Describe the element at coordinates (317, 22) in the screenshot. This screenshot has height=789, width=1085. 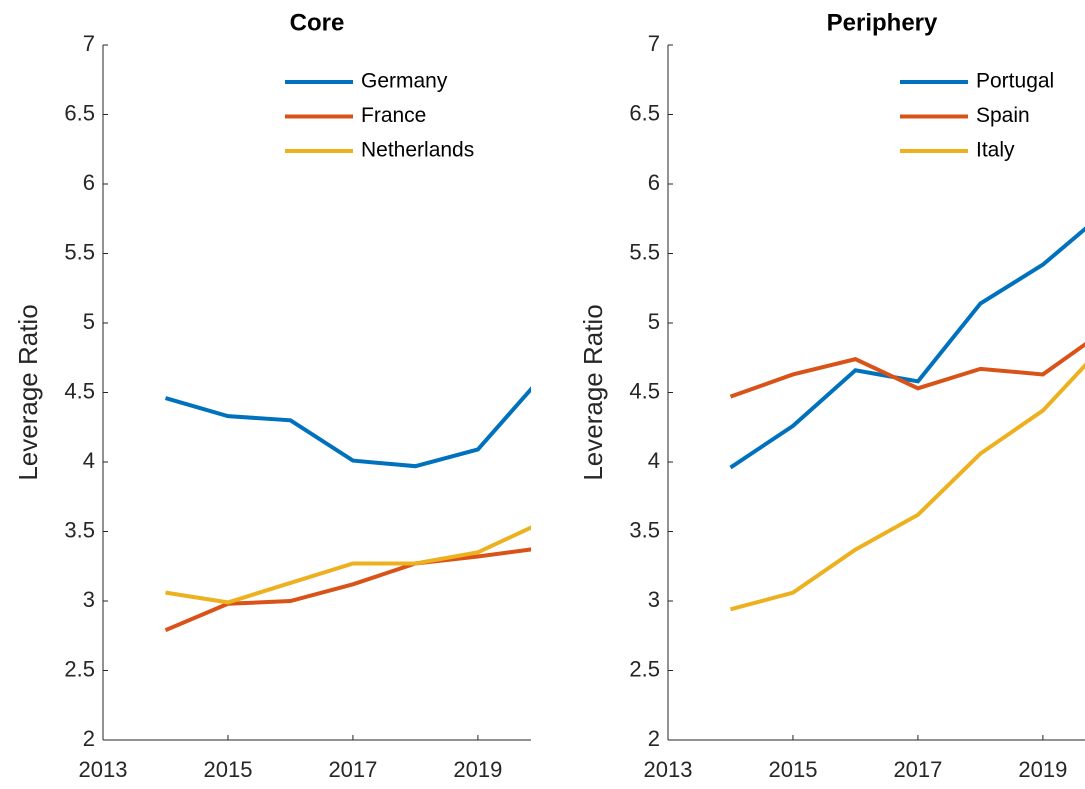
I see `chart-title: Core` at that location.